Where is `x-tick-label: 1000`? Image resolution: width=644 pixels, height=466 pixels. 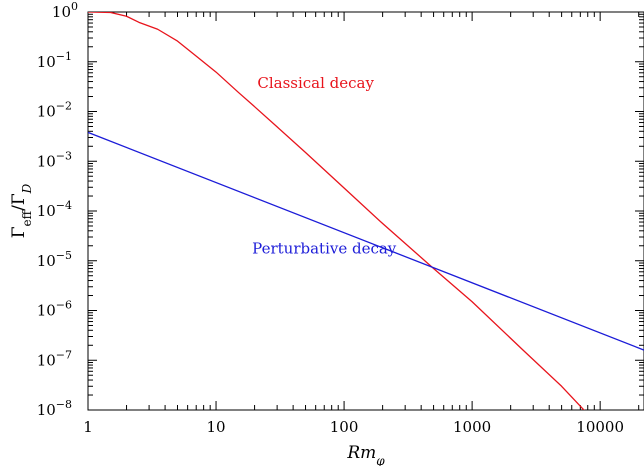
x-tick-label: 1000 is located at coordinates (472, 427).